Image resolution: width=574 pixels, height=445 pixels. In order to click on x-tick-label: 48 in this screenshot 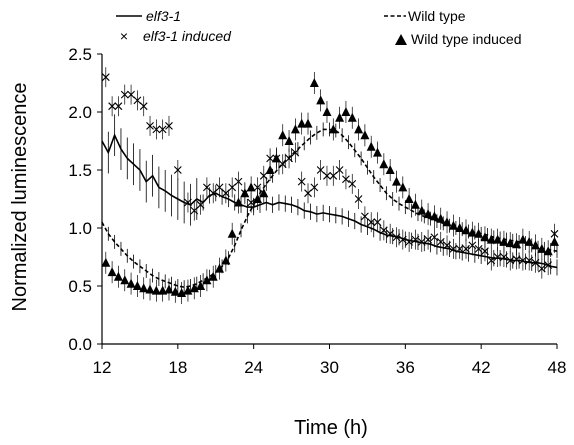, I will do `click(557, 367)`.